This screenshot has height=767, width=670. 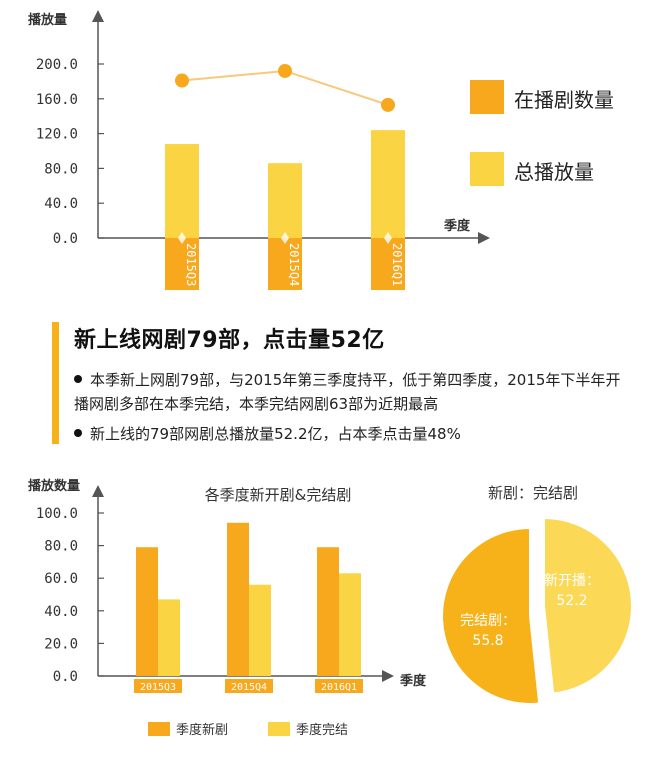 I want to click on legend-label: 总播放量, so click(x=554, y=172).